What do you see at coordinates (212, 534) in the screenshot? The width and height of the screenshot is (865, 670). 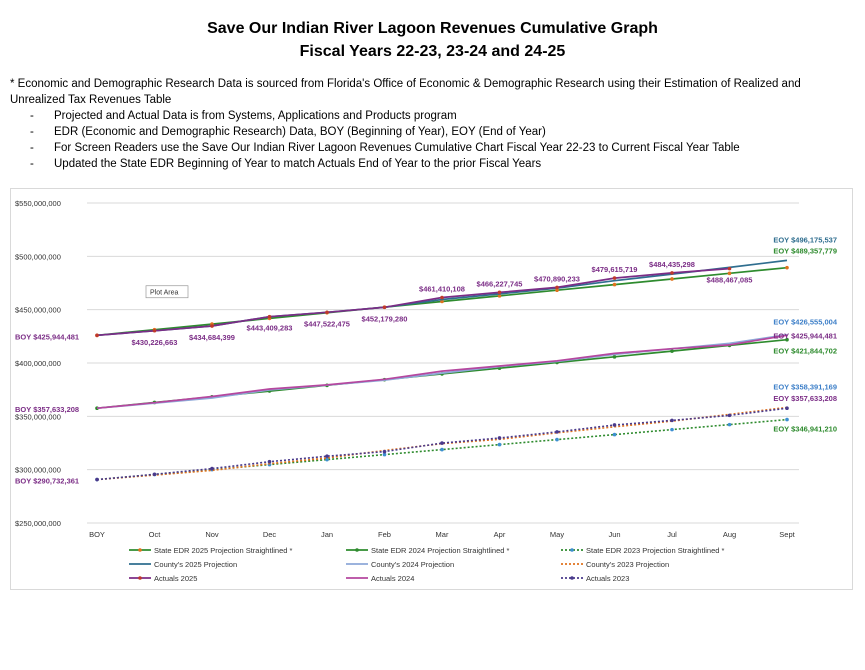 I see `x-tick-label: Nov` at bounding box center [212, 534].